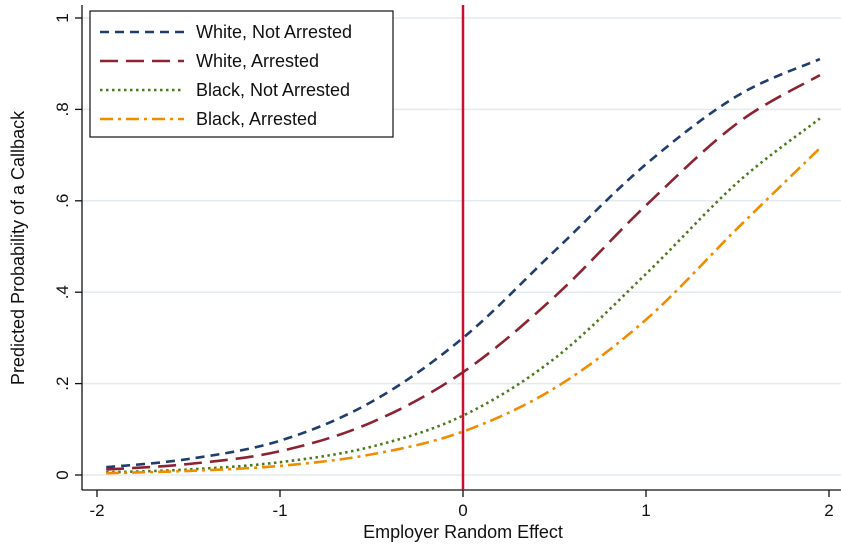  What do you see at coordinates (62, 109) in the screenshot?
I see `y-tick-label: .8` at bounding box center [62, 109].